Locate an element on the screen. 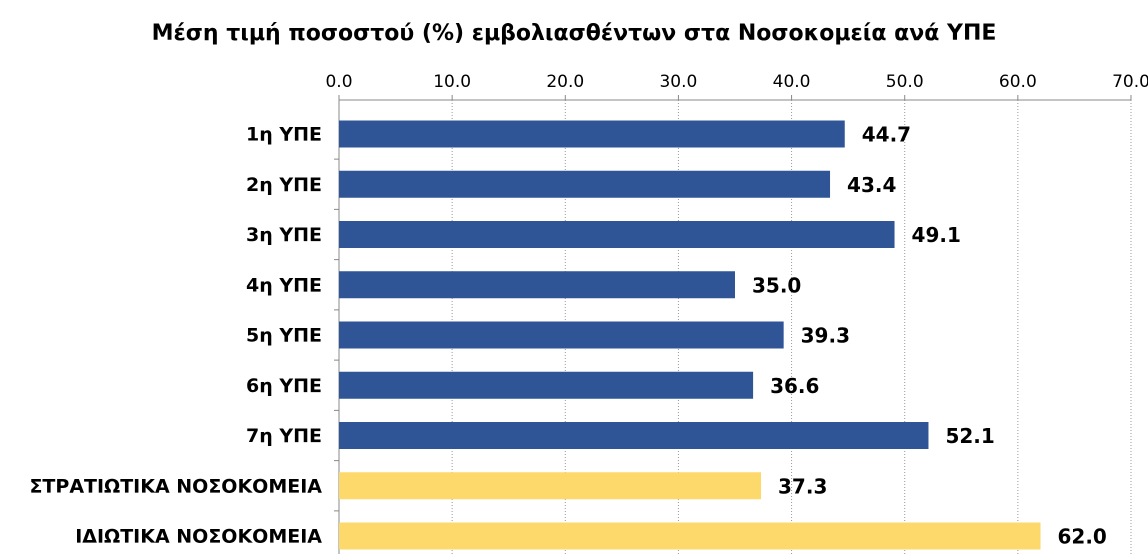  value-label: 44.7 is located at coordinates (886, 135).